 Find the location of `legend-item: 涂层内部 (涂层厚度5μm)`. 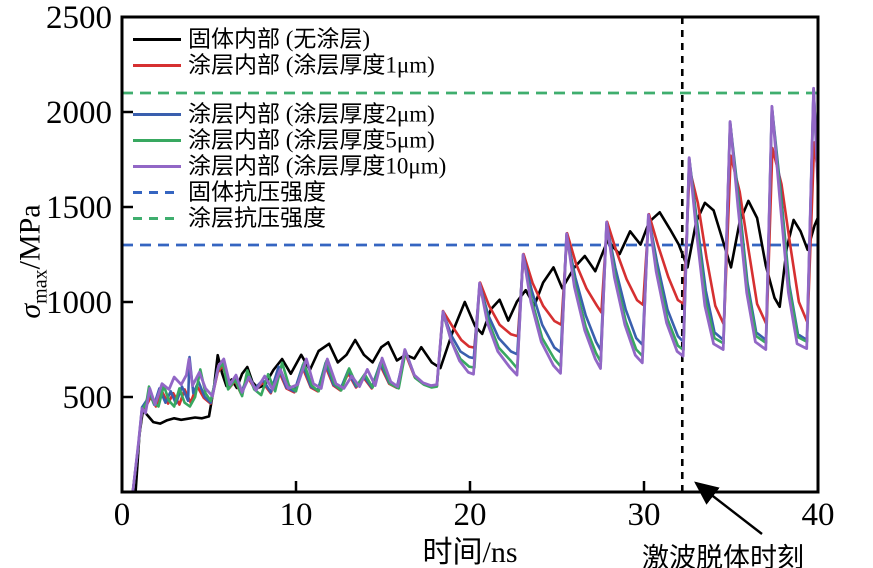

legend-item: 涂层内部 (涂层厚度5μm) is located at coordinates (289, 140).